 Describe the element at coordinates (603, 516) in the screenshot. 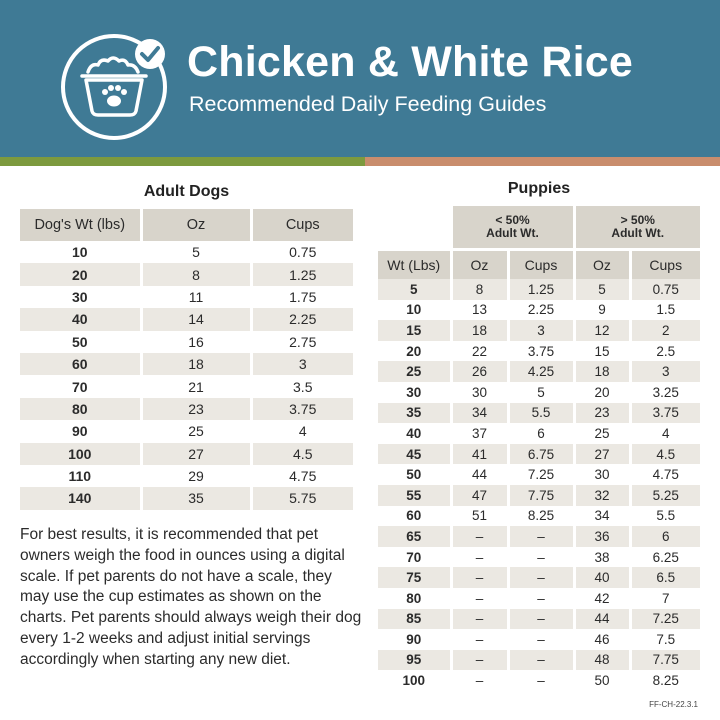

I see `table-cell: 34` at that location.